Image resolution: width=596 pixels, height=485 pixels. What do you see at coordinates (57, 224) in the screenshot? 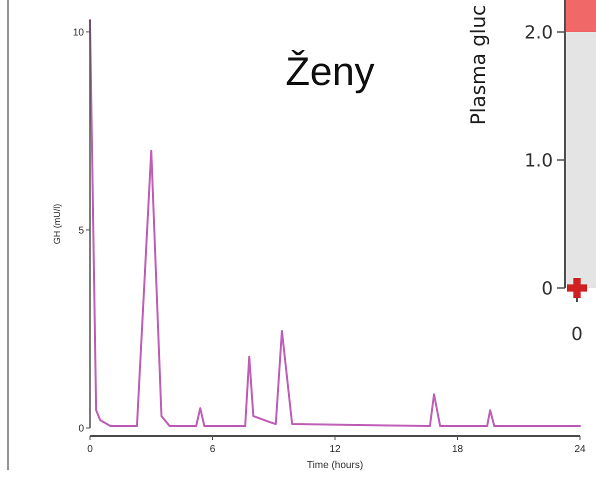
I see `y-axis-title: GH (mU/l)` at bounding box center [57, 224].